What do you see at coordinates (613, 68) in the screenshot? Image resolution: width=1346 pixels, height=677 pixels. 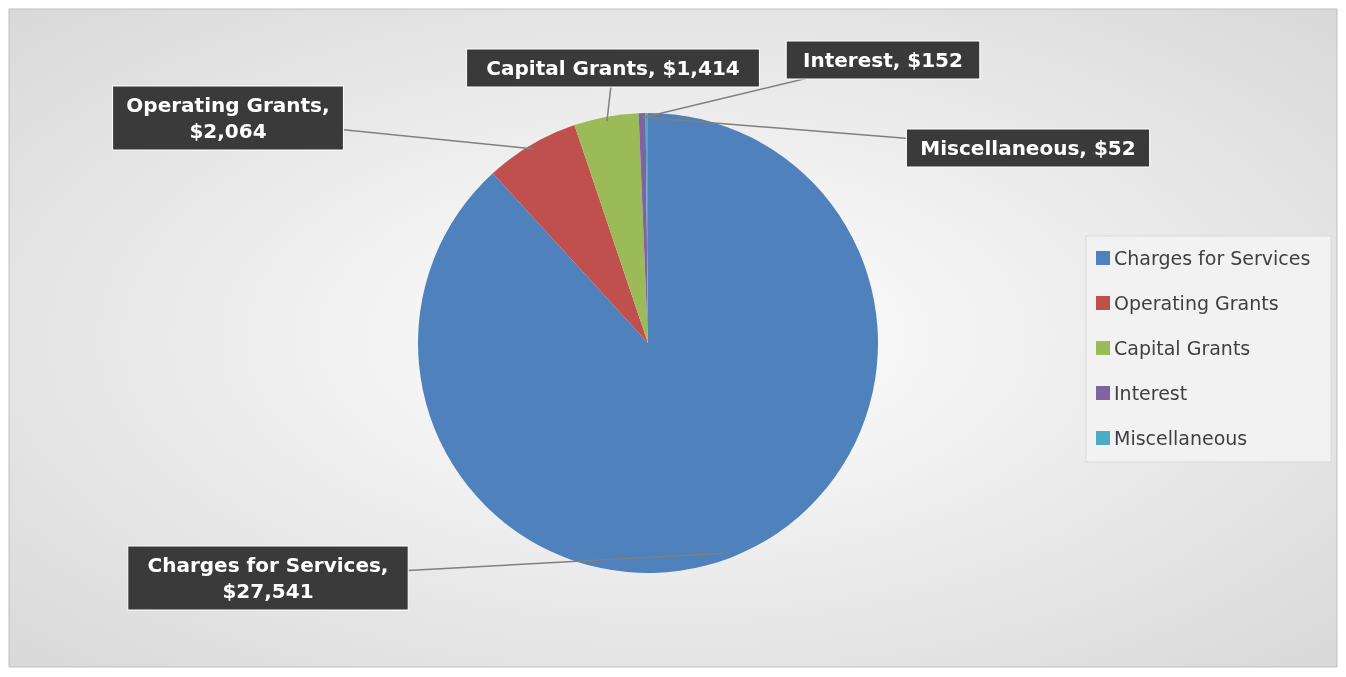 I see `data-label: Capital Grants, $1,414` at bounding box center [613, 68].